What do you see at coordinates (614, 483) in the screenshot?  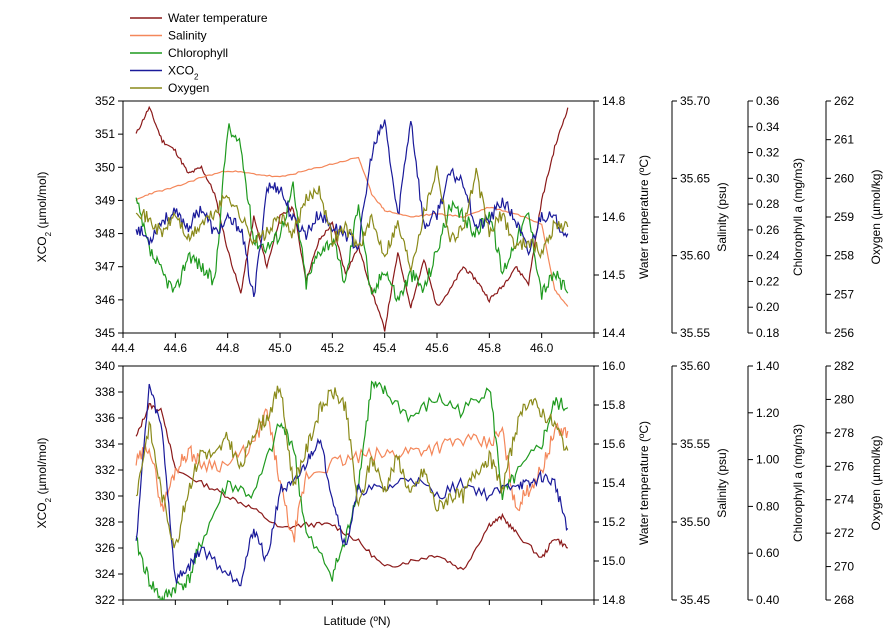 I see `right-tick-label: 15.4` at bounding box center [614, 483].